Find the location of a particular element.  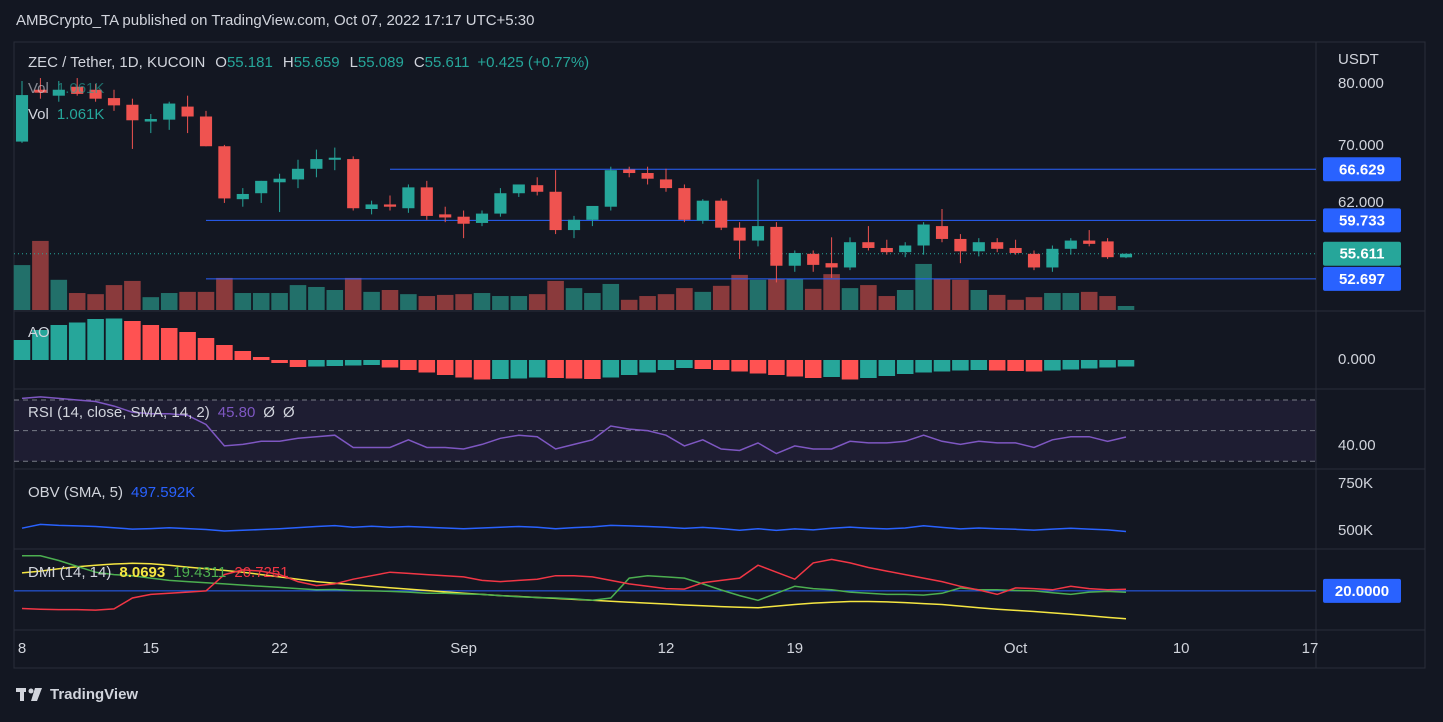

x-tick-label: Sep is located at coordinates (463, 648).